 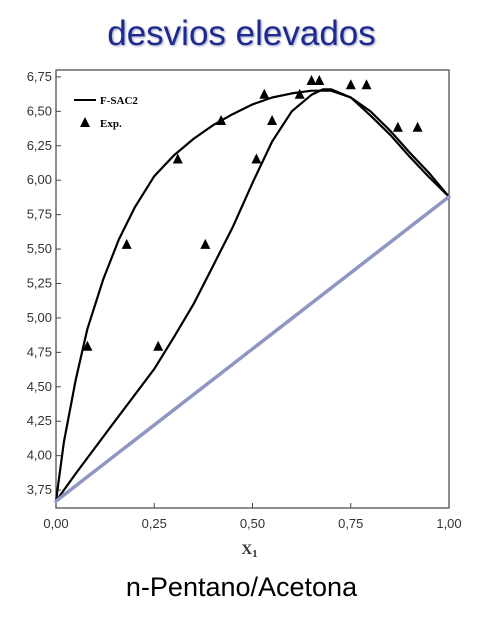 I want to click on x-tick-label: 0,00, so click(x=55, y=523).